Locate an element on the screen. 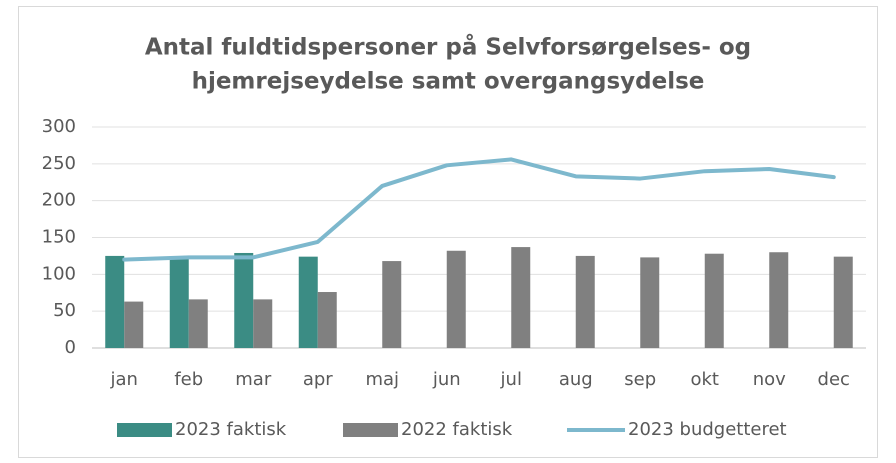 The height and width of the screenshot is (463, 896). x-tick-label: dec is located at coordinates (834, 379).